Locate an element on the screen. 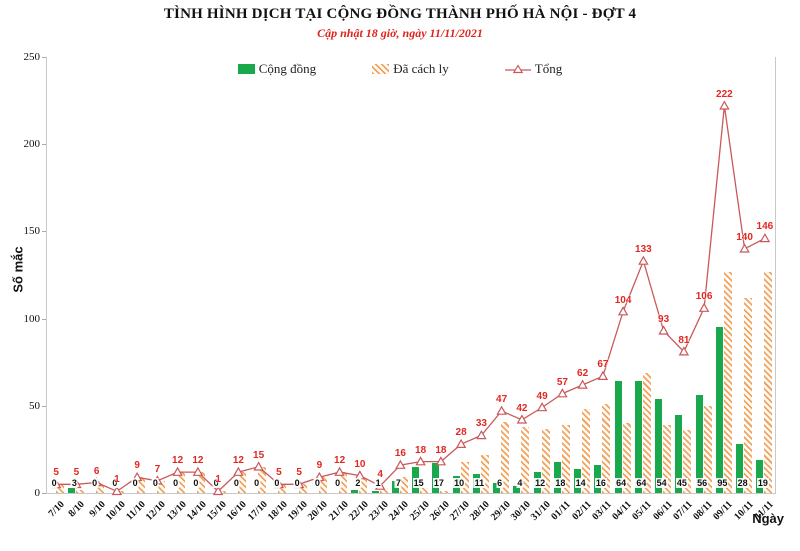  total-value-label: 104 is located at coordinates (623, 300).